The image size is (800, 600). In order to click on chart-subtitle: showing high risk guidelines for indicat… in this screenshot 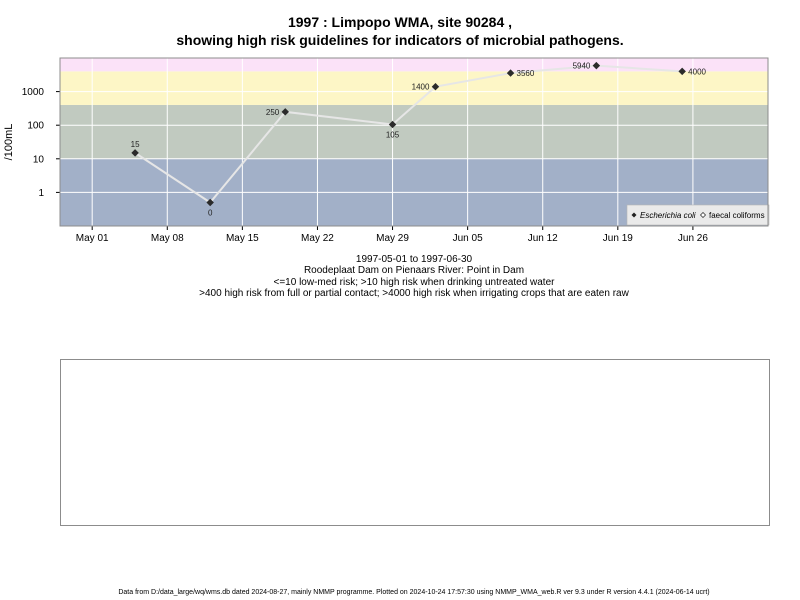, I will do `click(400, 40)`.